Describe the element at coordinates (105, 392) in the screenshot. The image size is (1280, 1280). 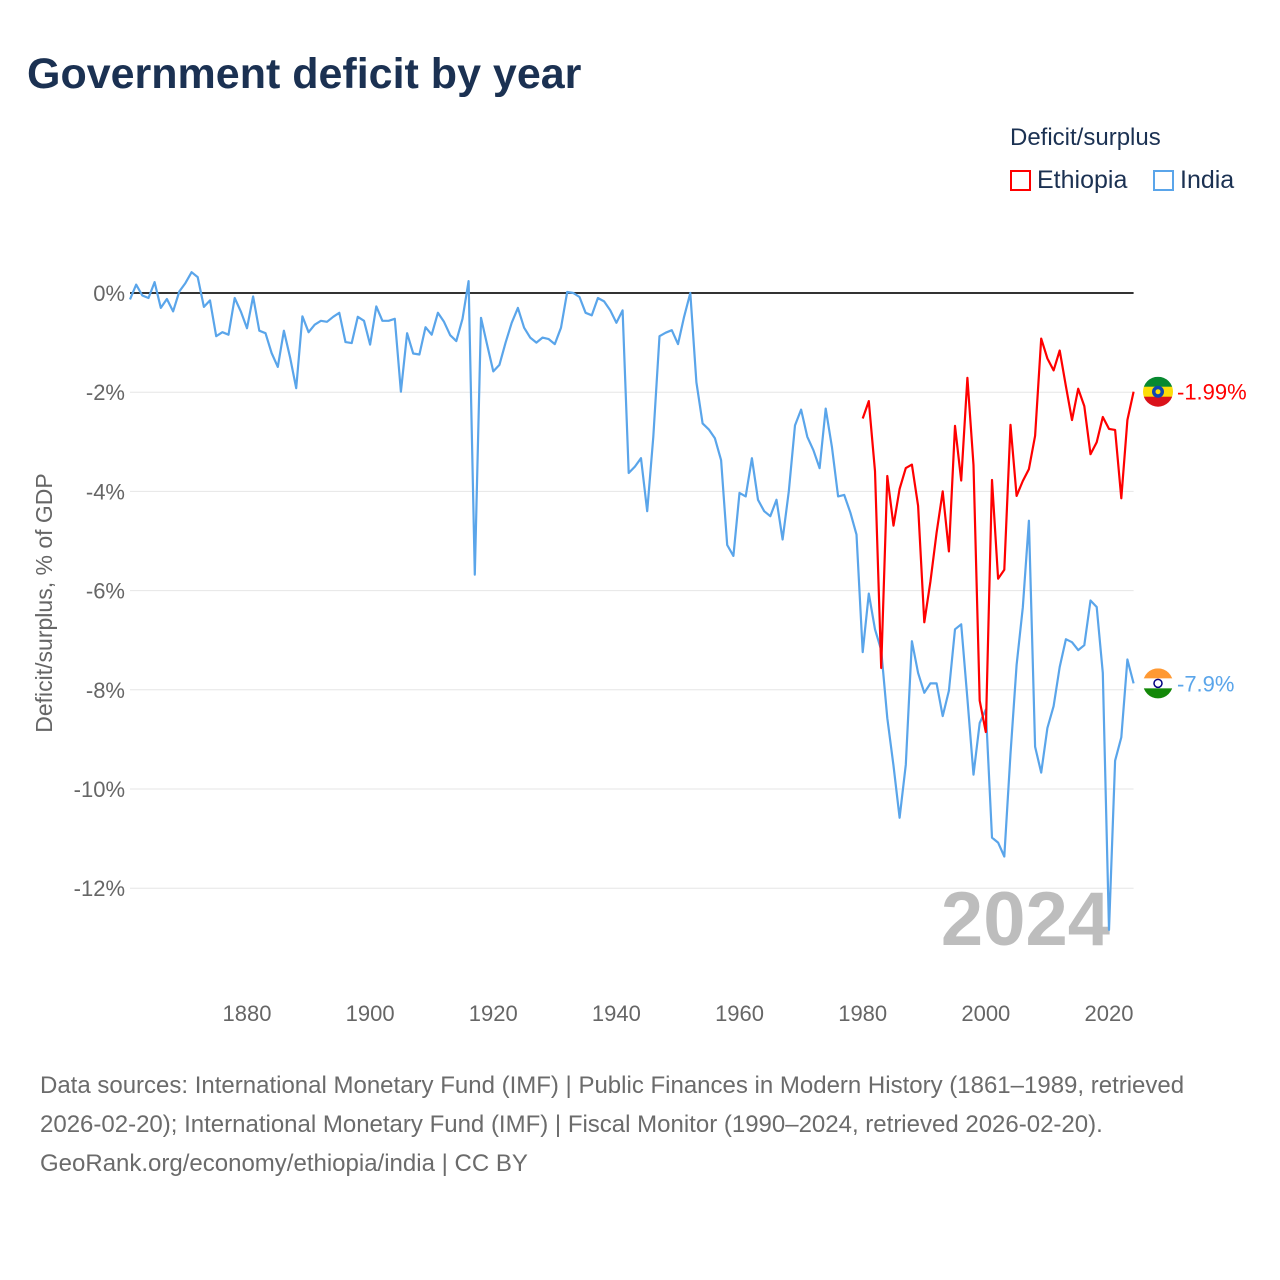
I see `y-tick-label: -2%` at that location.